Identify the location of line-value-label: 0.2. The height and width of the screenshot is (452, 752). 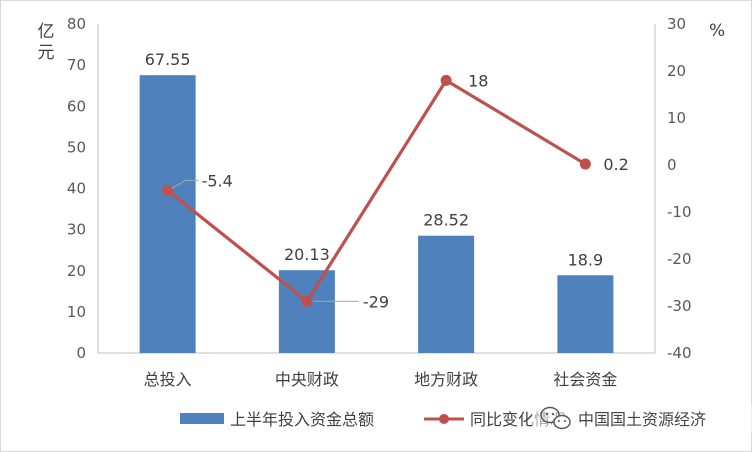
(615, 164).